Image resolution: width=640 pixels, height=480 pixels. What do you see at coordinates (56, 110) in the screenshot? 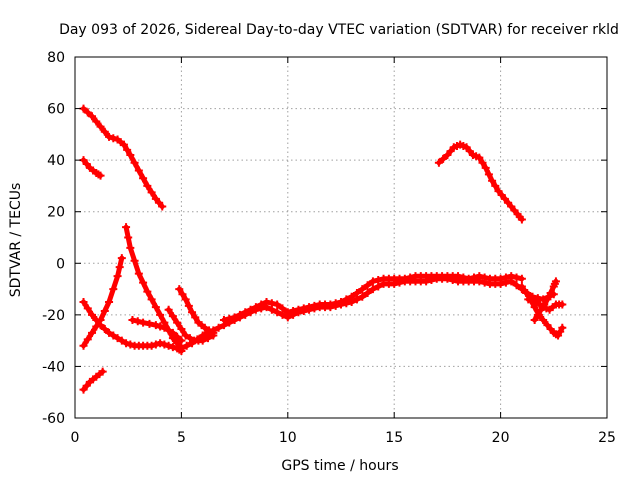
I see `y-tick-label: 60` at bounding box center [56, 110].